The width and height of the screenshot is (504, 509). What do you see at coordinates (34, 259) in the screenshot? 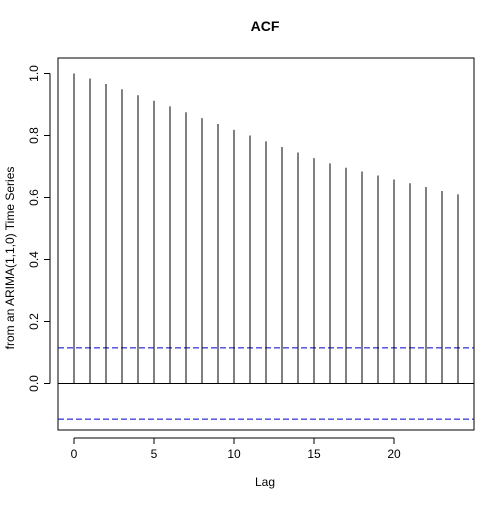
I see `y-tick-label: 0.4` at bounding box center [34, 259].